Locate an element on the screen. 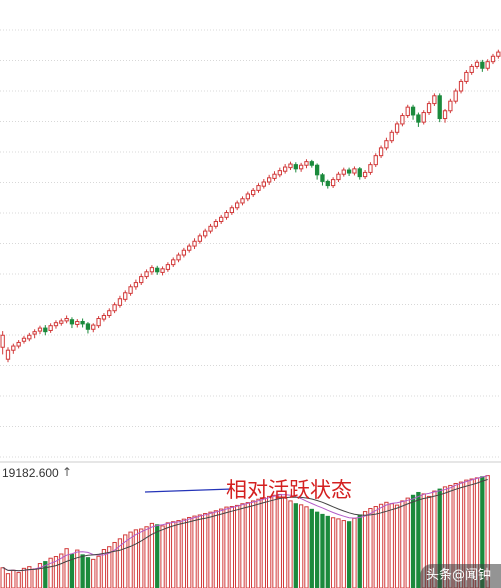  up-arrow-icon: ↑ is located at coordinates (67, 472).